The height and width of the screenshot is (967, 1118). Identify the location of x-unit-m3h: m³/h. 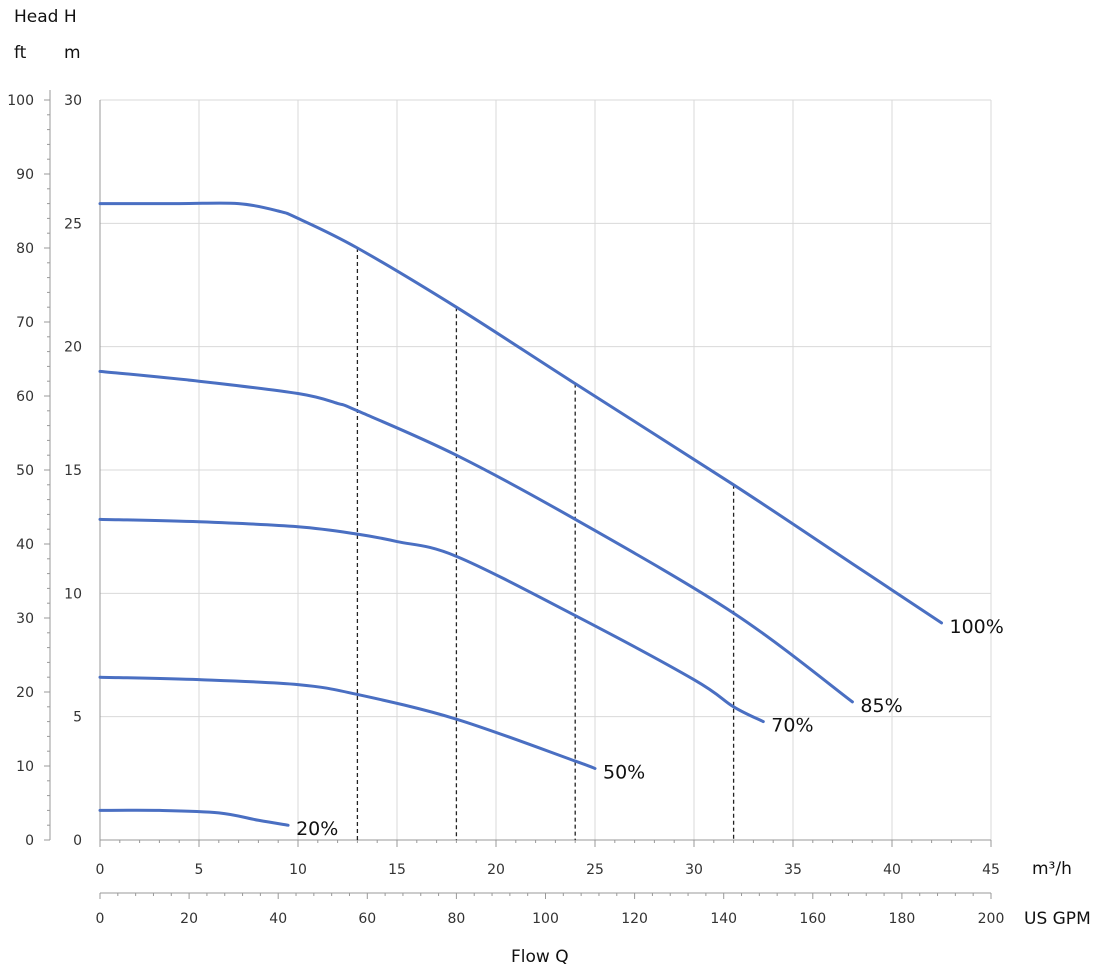
(1052, 869).